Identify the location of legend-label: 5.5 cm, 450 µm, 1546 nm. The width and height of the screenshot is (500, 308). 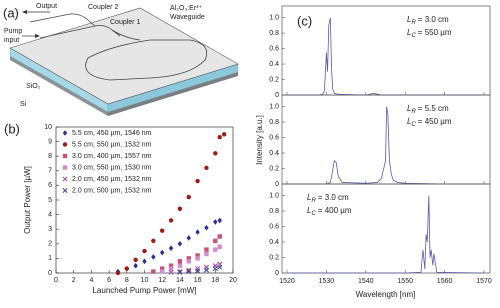
(112, 133).